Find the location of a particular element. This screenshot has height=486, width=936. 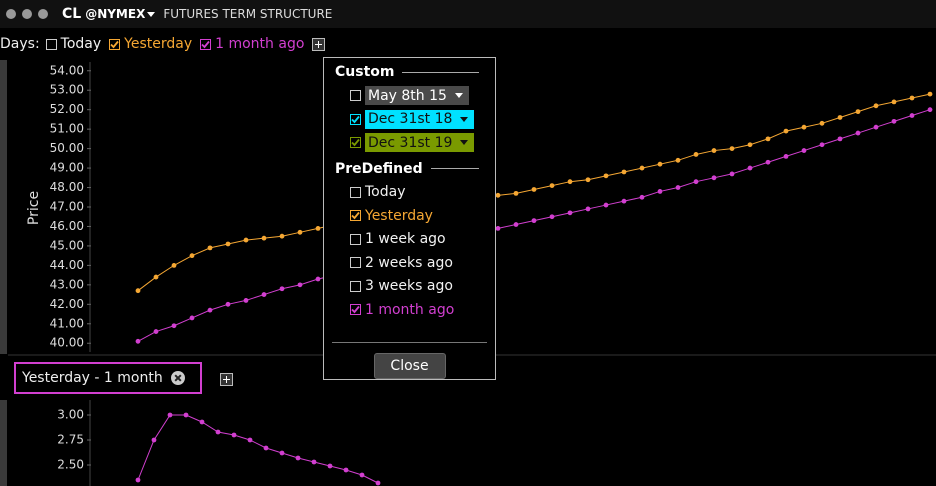

custom-date: Dec 31st 19 is located at coordinates (422, 143).